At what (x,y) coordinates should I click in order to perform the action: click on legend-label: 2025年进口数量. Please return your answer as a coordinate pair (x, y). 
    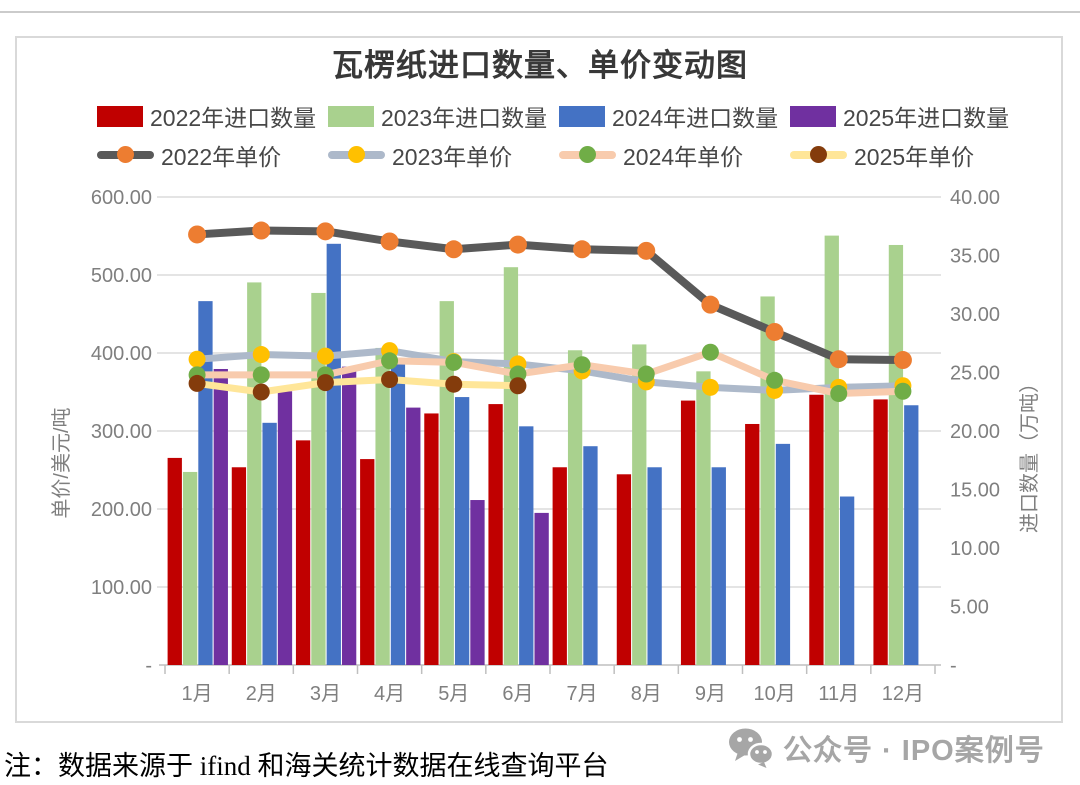
    Looking at the image, I should click on (926, 118).